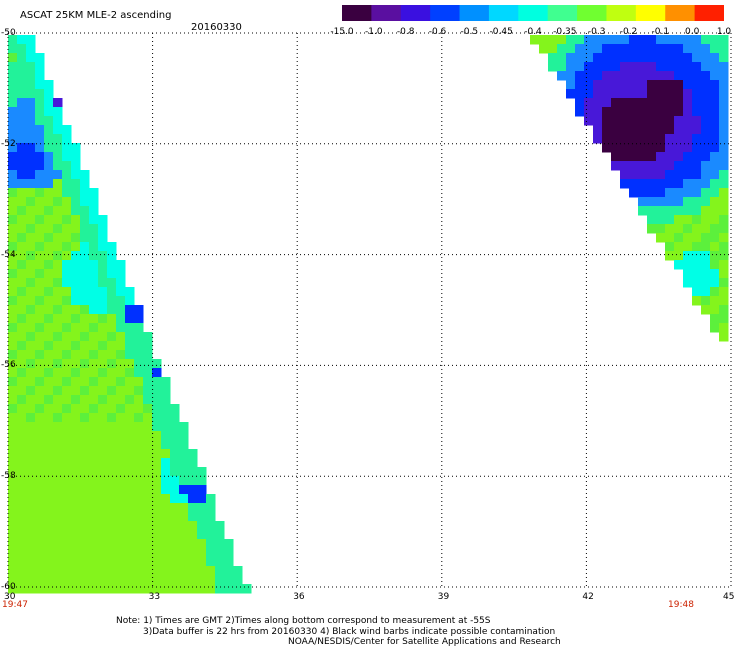  Describe the element at coordinates (96, 15) in the screenshot. I see `product-title: ASCAT 25KM MLE-2 ascending` at that location.